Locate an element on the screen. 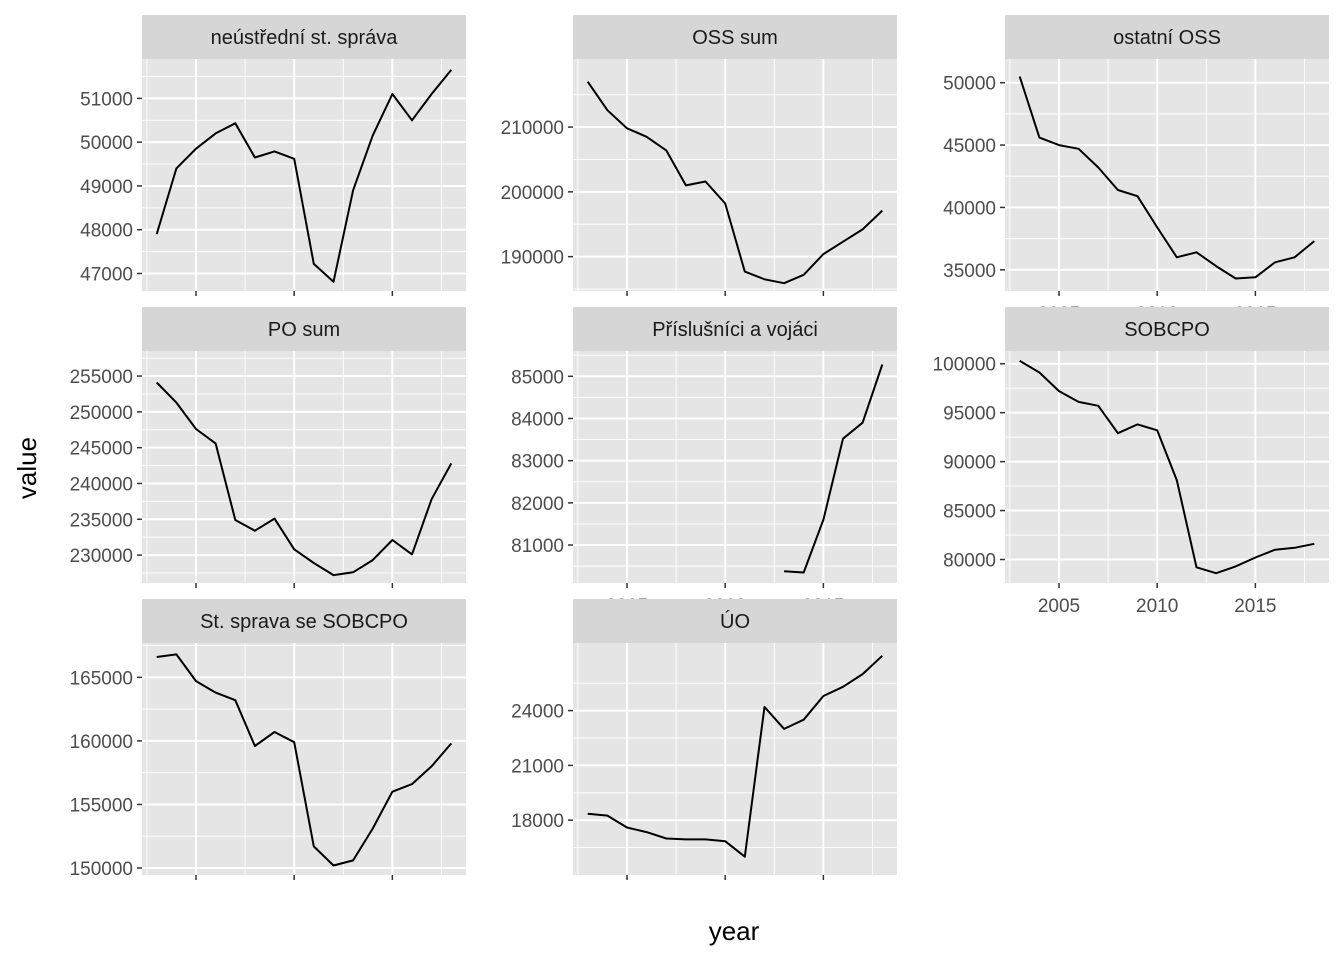  y-tick-label: 160000 is located at coordinates (101, 742).